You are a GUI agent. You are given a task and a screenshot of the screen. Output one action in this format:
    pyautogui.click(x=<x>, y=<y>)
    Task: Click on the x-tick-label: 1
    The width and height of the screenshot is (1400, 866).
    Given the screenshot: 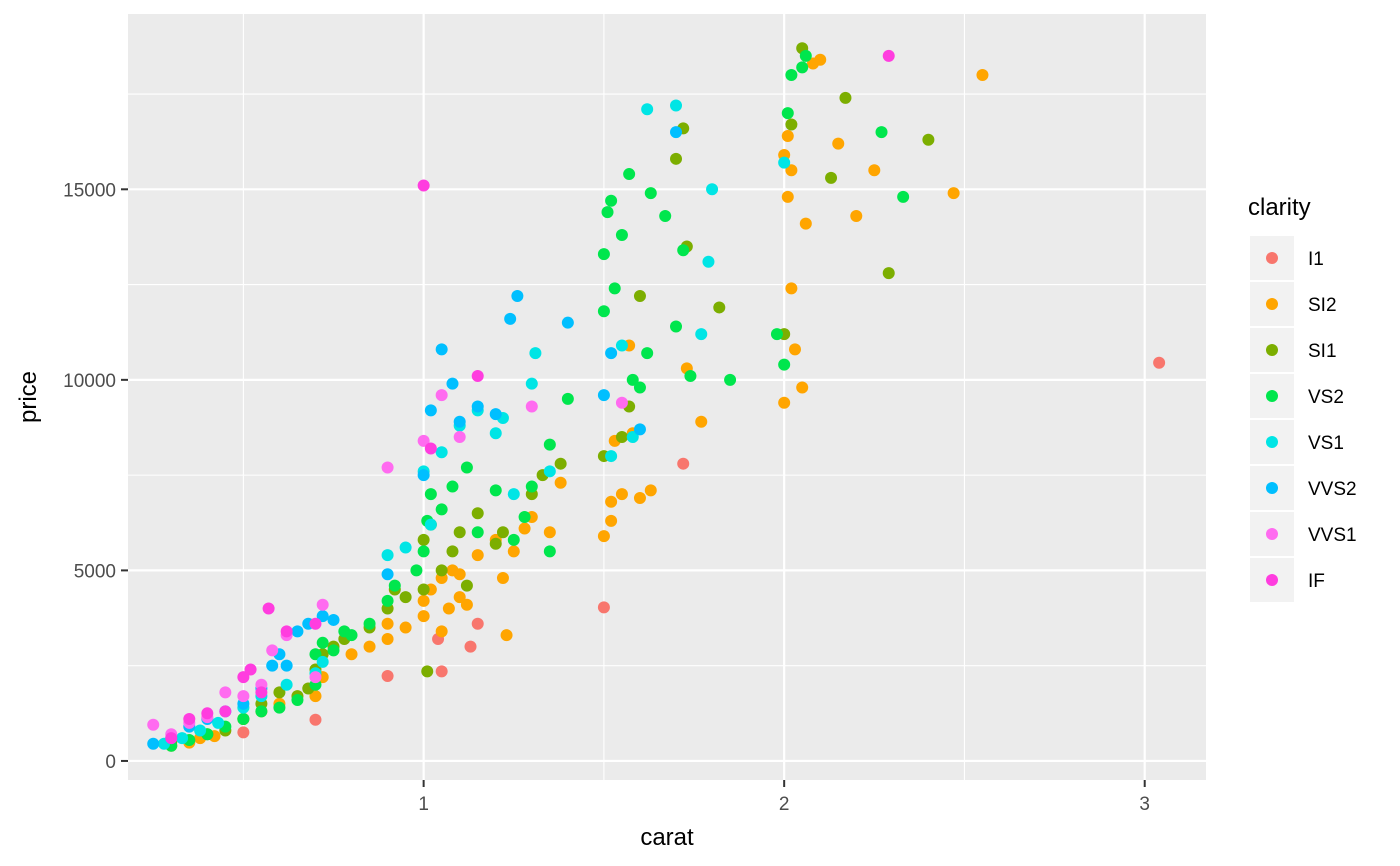 What is the action you would take?
    pyautogui.click(x=423, y=804)
    